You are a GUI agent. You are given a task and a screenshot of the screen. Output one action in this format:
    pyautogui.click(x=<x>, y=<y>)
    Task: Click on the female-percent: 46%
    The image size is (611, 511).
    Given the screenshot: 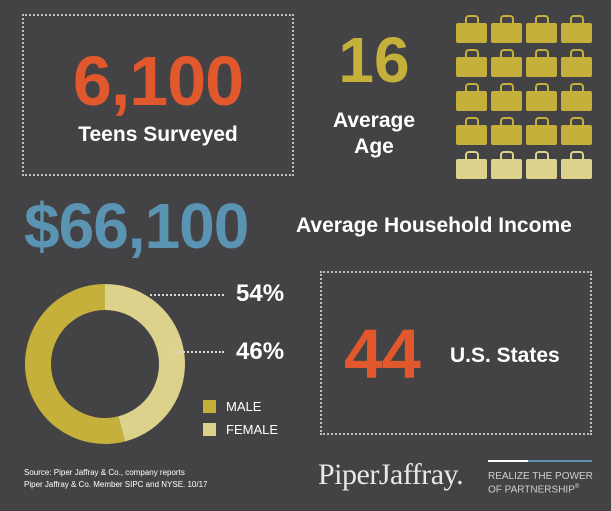 What is the action you would take?
    pyautogui.click(x=260, y=351)
    